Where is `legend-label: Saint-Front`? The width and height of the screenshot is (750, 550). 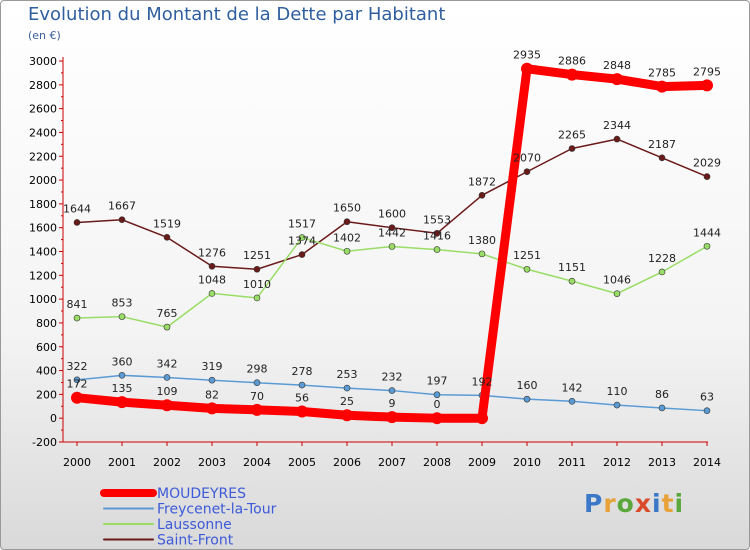 legend-label: Saint-Front is located at coordinates (195, 541).